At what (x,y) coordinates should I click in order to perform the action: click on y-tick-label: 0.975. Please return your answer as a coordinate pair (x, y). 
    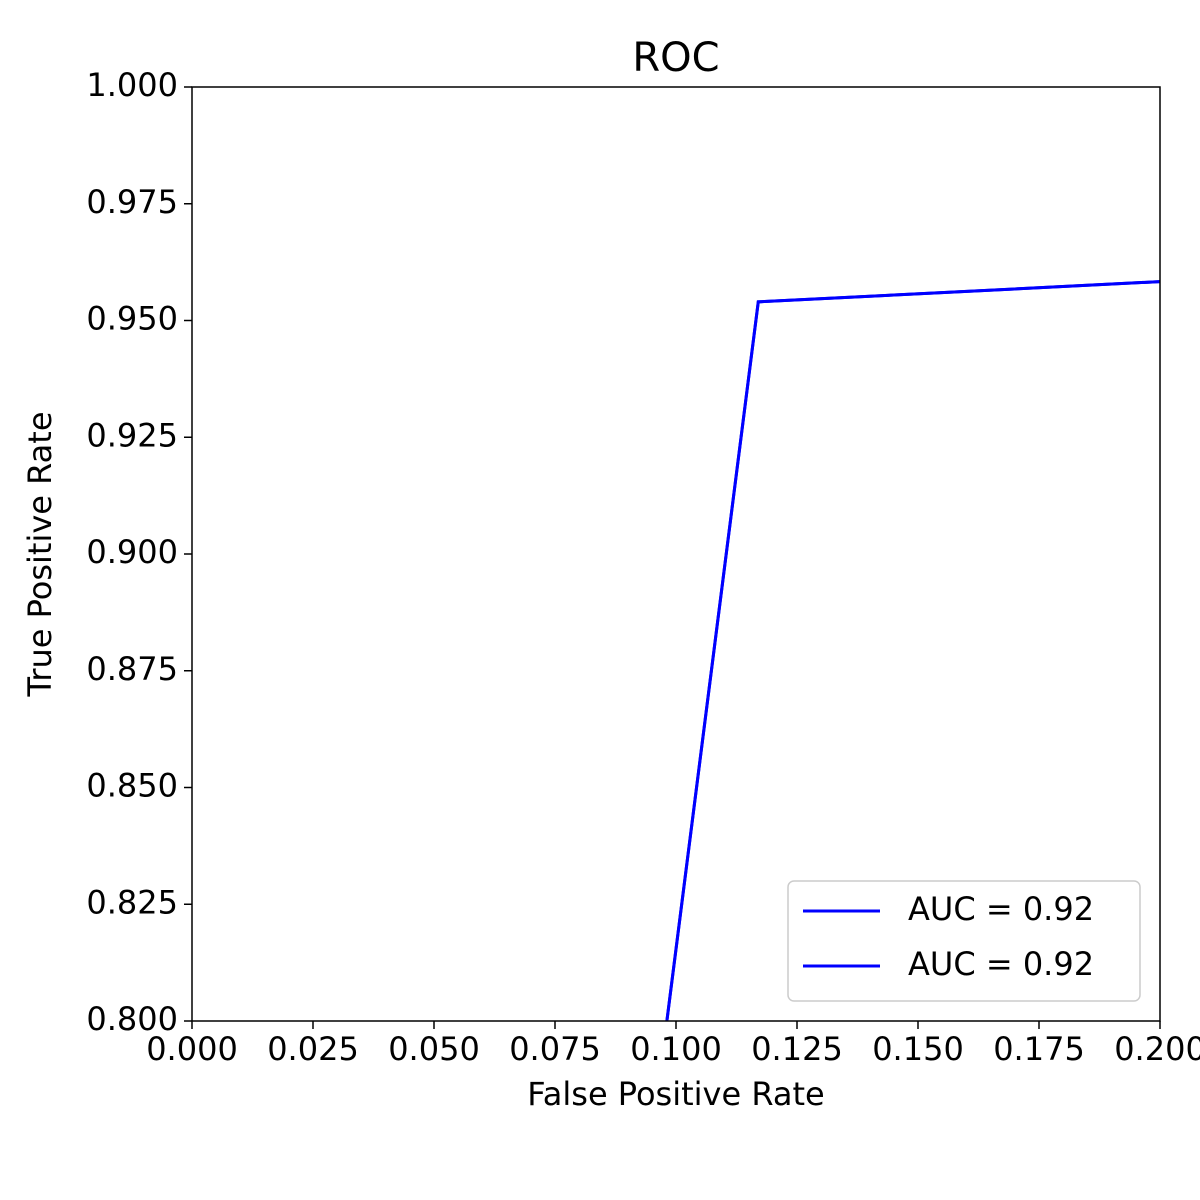
    Looking at the image, I should click on (132, 202).